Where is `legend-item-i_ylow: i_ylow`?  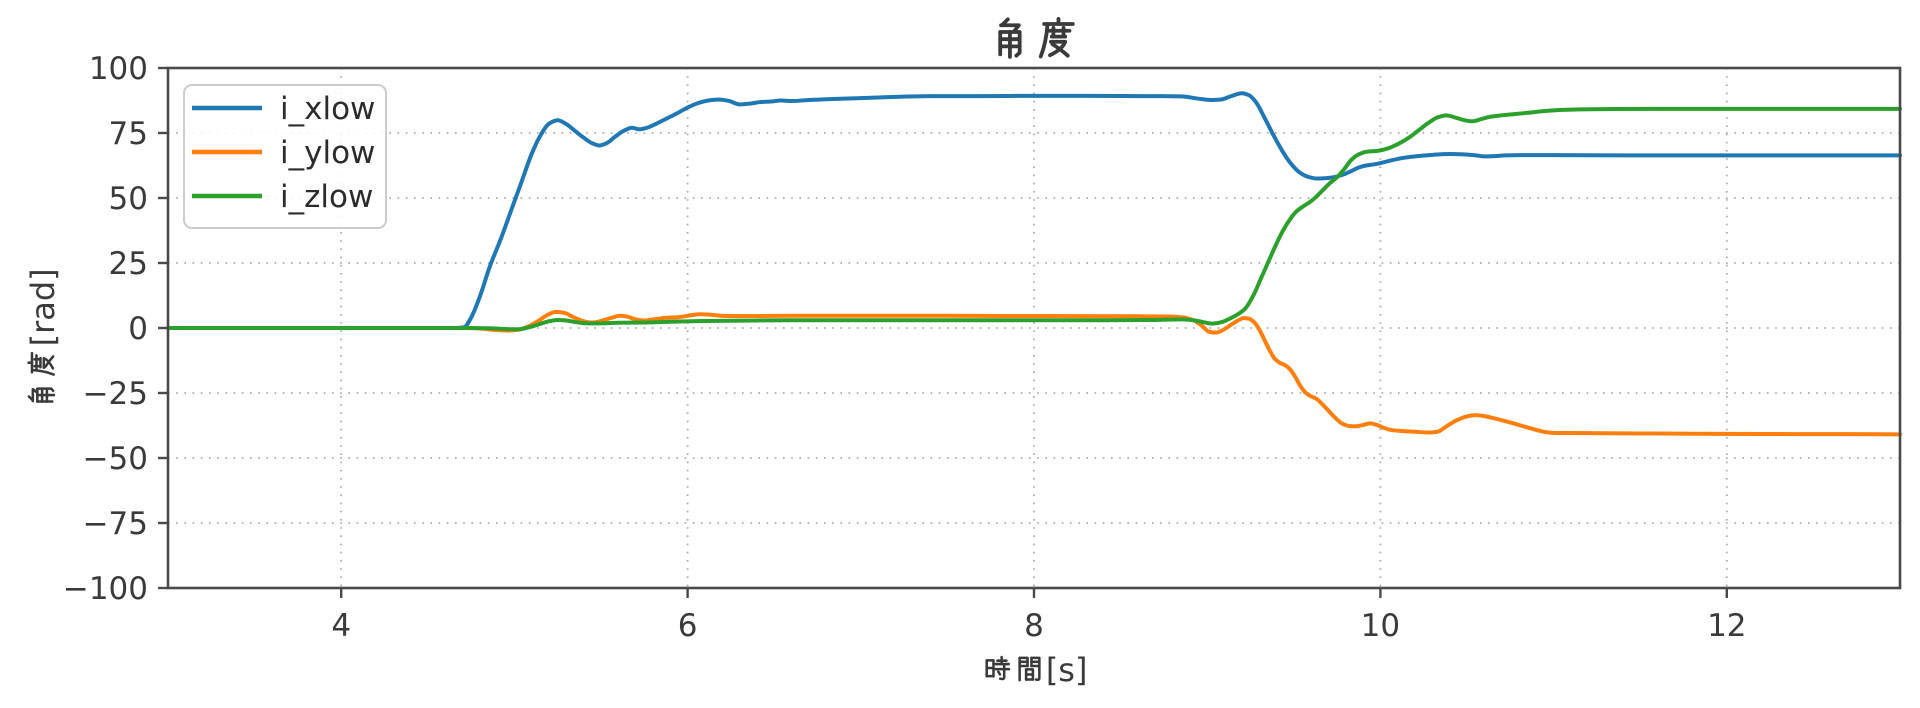
legend-item-i_ylow: i_ylow is located at coordinates (283, 153).